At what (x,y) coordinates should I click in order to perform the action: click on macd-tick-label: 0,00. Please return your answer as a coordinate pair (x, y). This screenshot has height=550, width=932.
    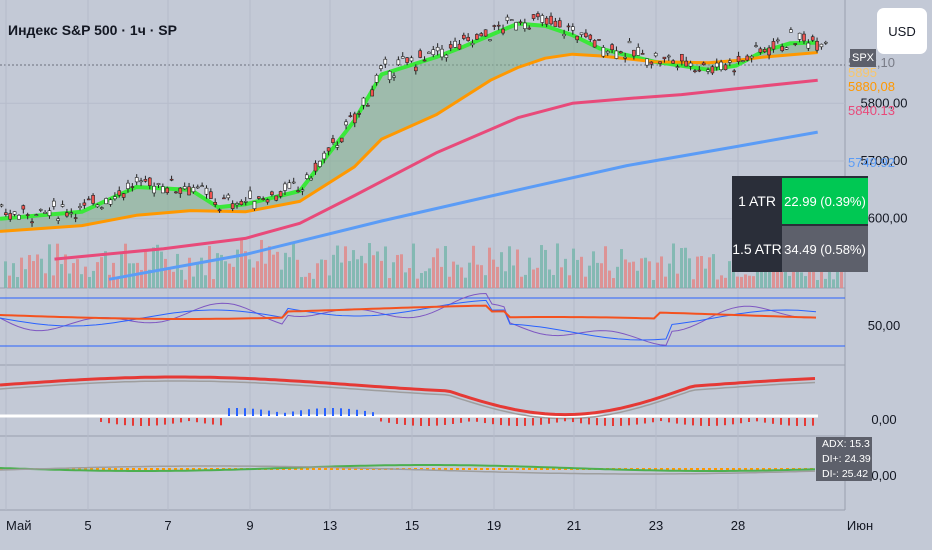
    Looking at the image, I should click on (883, 419).